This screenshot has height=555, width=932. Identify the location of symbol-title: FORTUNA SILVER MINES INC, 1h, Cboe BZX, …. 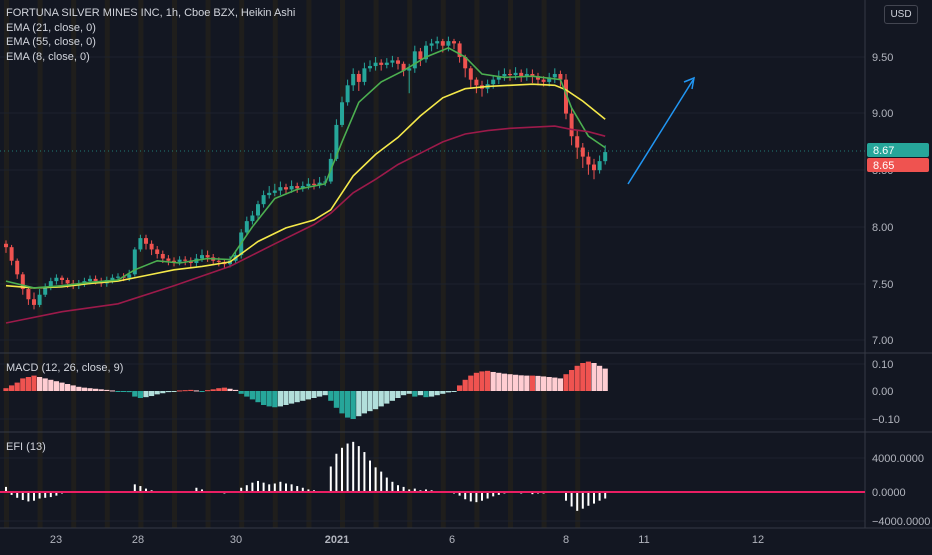
(151, 13).